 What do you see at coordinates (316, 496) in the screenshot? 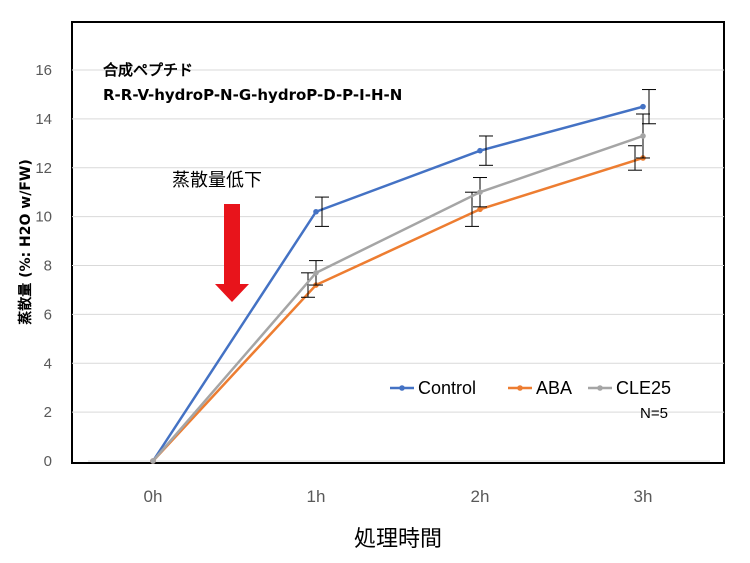
I see `x-tick-label: 1h` at bounding box center [316, 496].